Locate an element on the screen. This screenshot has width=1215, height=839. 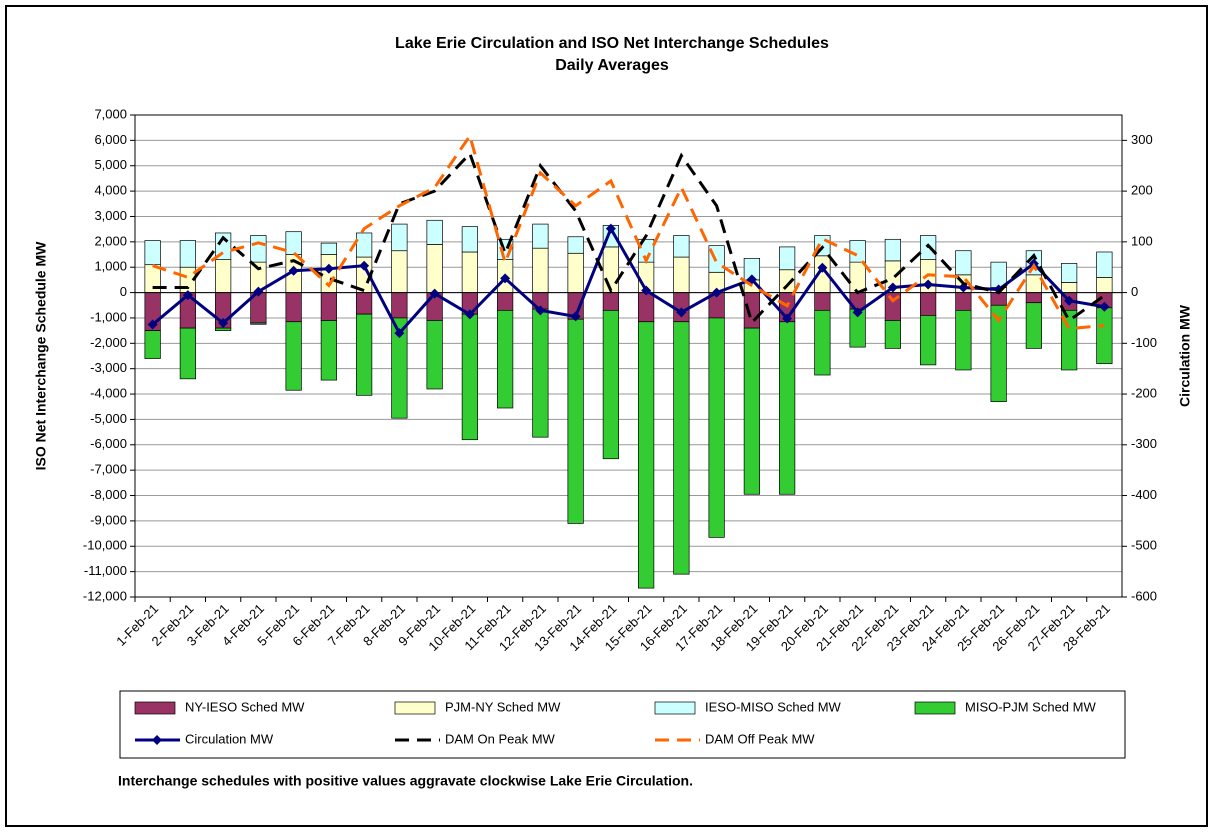
y-tick-label: -3,000 is located at coordinates (108, 367).